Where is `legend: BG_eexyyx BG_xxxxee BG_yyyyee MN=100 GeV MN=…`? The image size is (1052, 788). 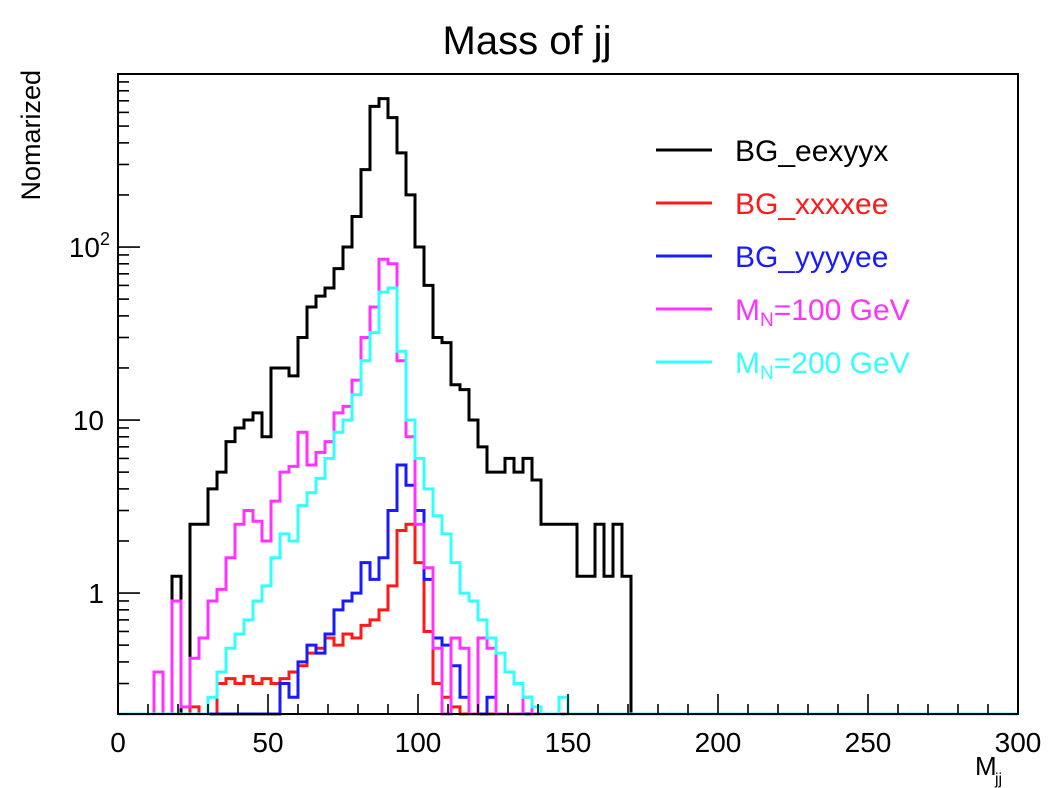 legend: BG_eexyyx BG_xxxxee BG_yyyyee MN=100 GeV MN=… is located at coordinates (783, 259).